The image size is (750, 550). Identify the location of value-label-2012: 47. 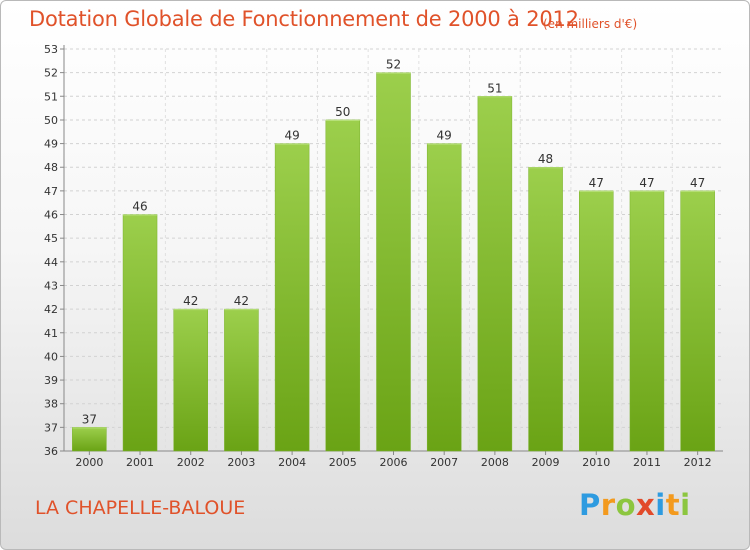
(697, 183).